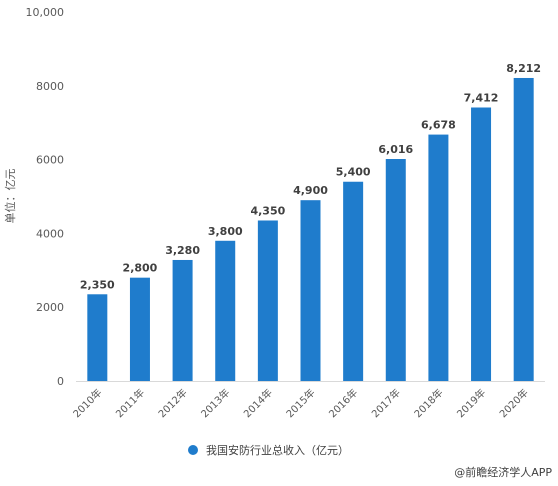 The width and height of the screenshot is (558, 486). I want to click on y-tick-label: 10,000, so click(45, 12).